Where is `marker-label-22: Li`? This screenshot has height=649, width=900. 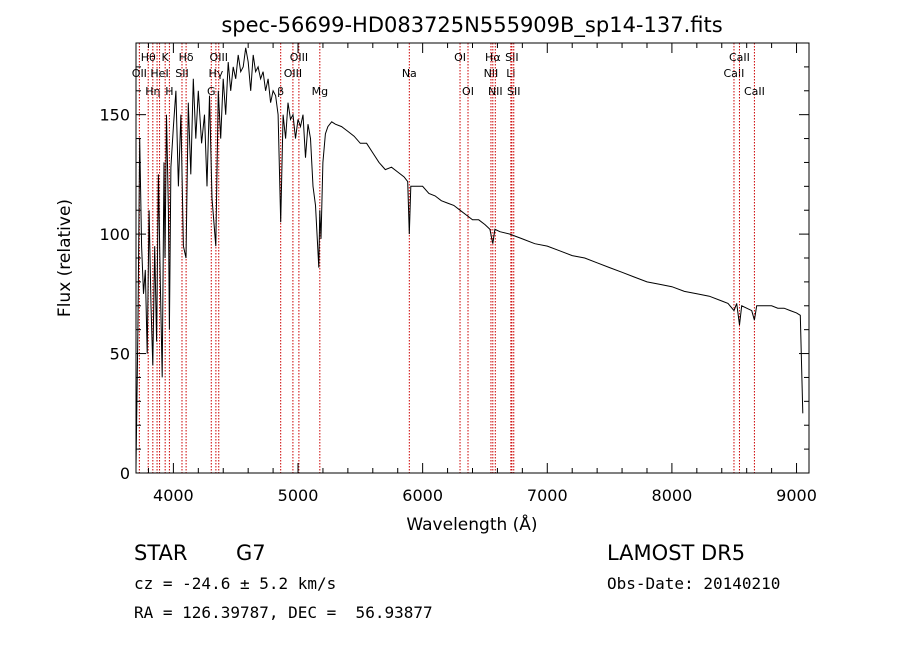
marker-label-22: Li is located at coordinates (510, 73).